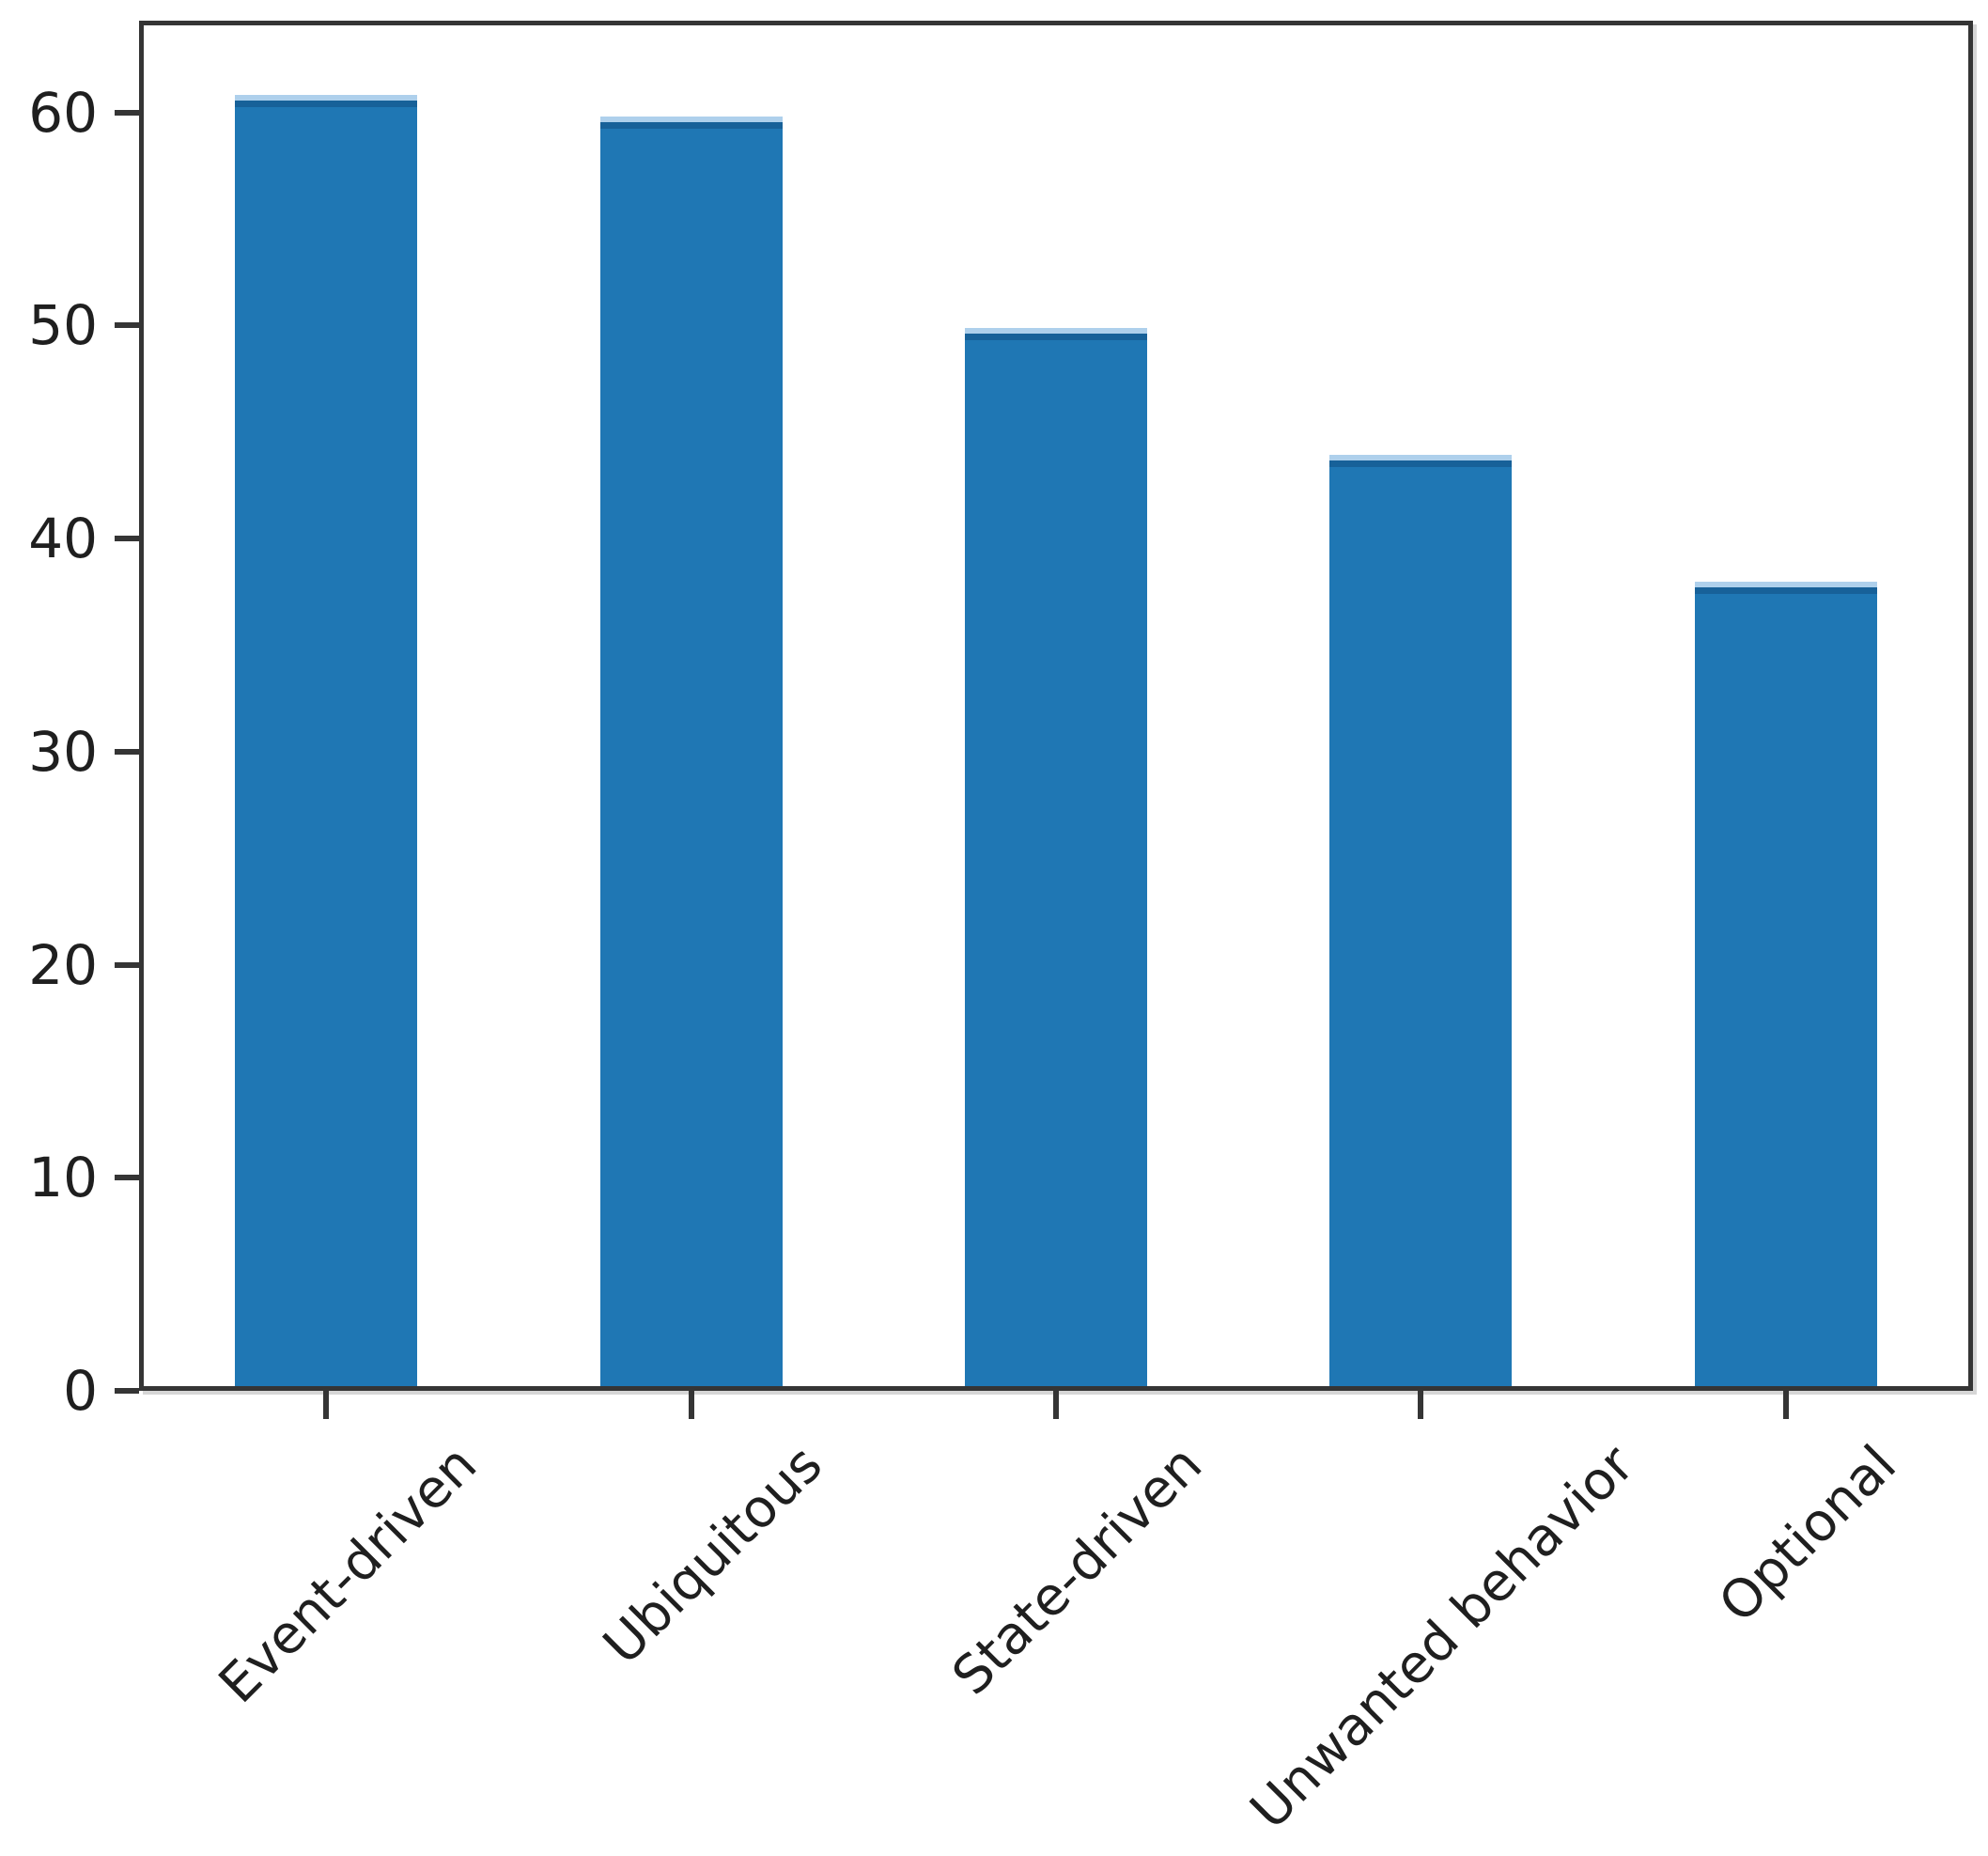  I want to click on x-tick-label: Optional, so click(1807, 1534).